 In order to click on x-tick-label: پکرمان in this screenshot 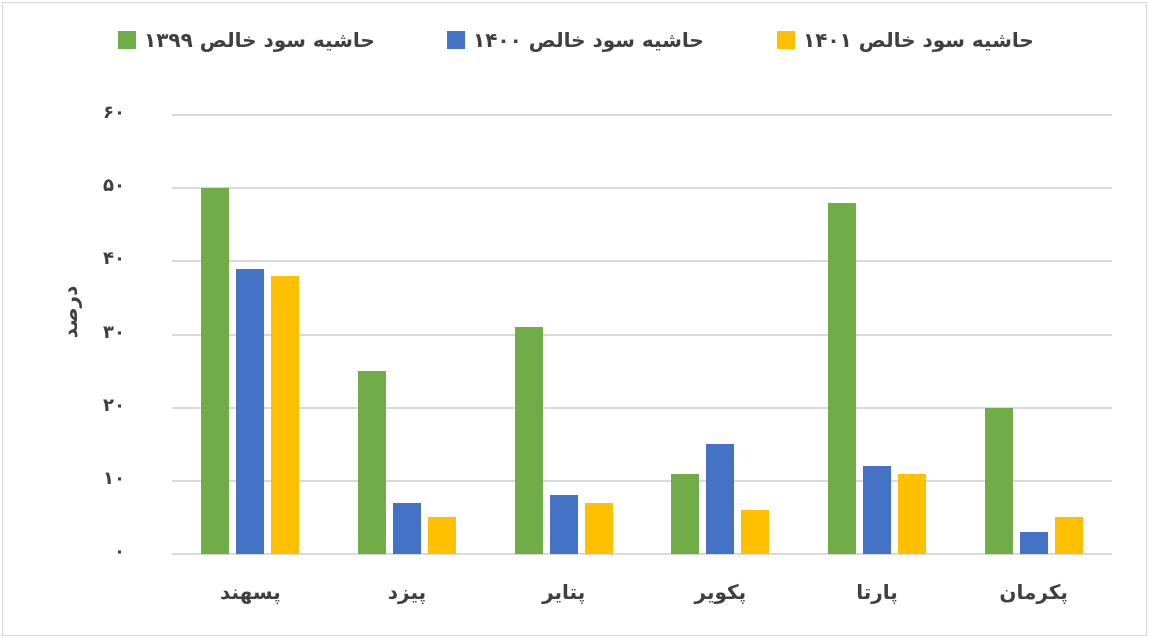, I will do `click(1033, 592)`.